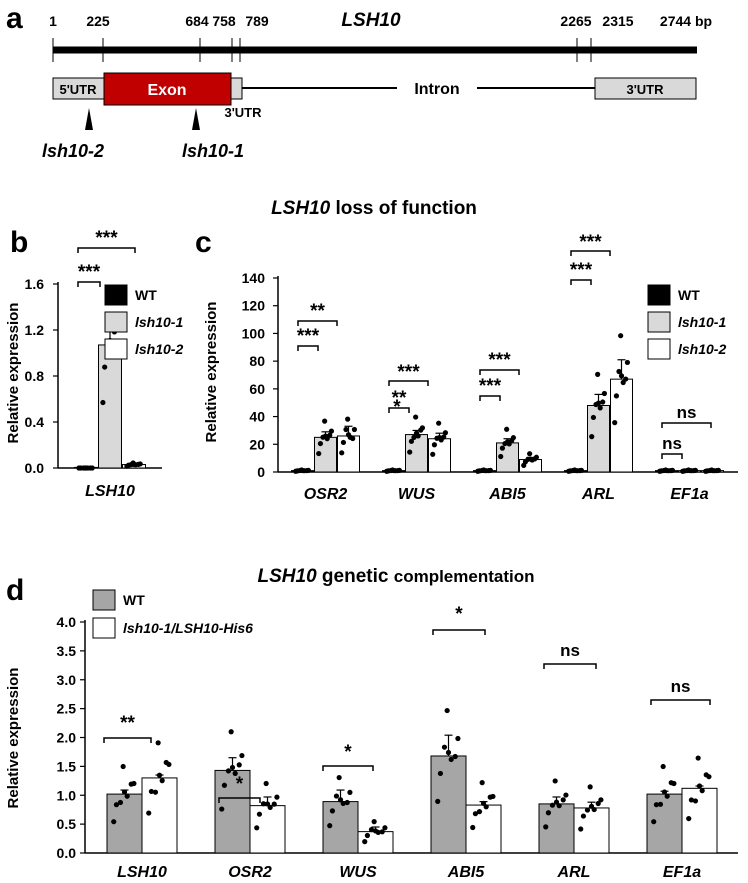  I want to click on y-tick-label: 2.0, so click(67, 738).